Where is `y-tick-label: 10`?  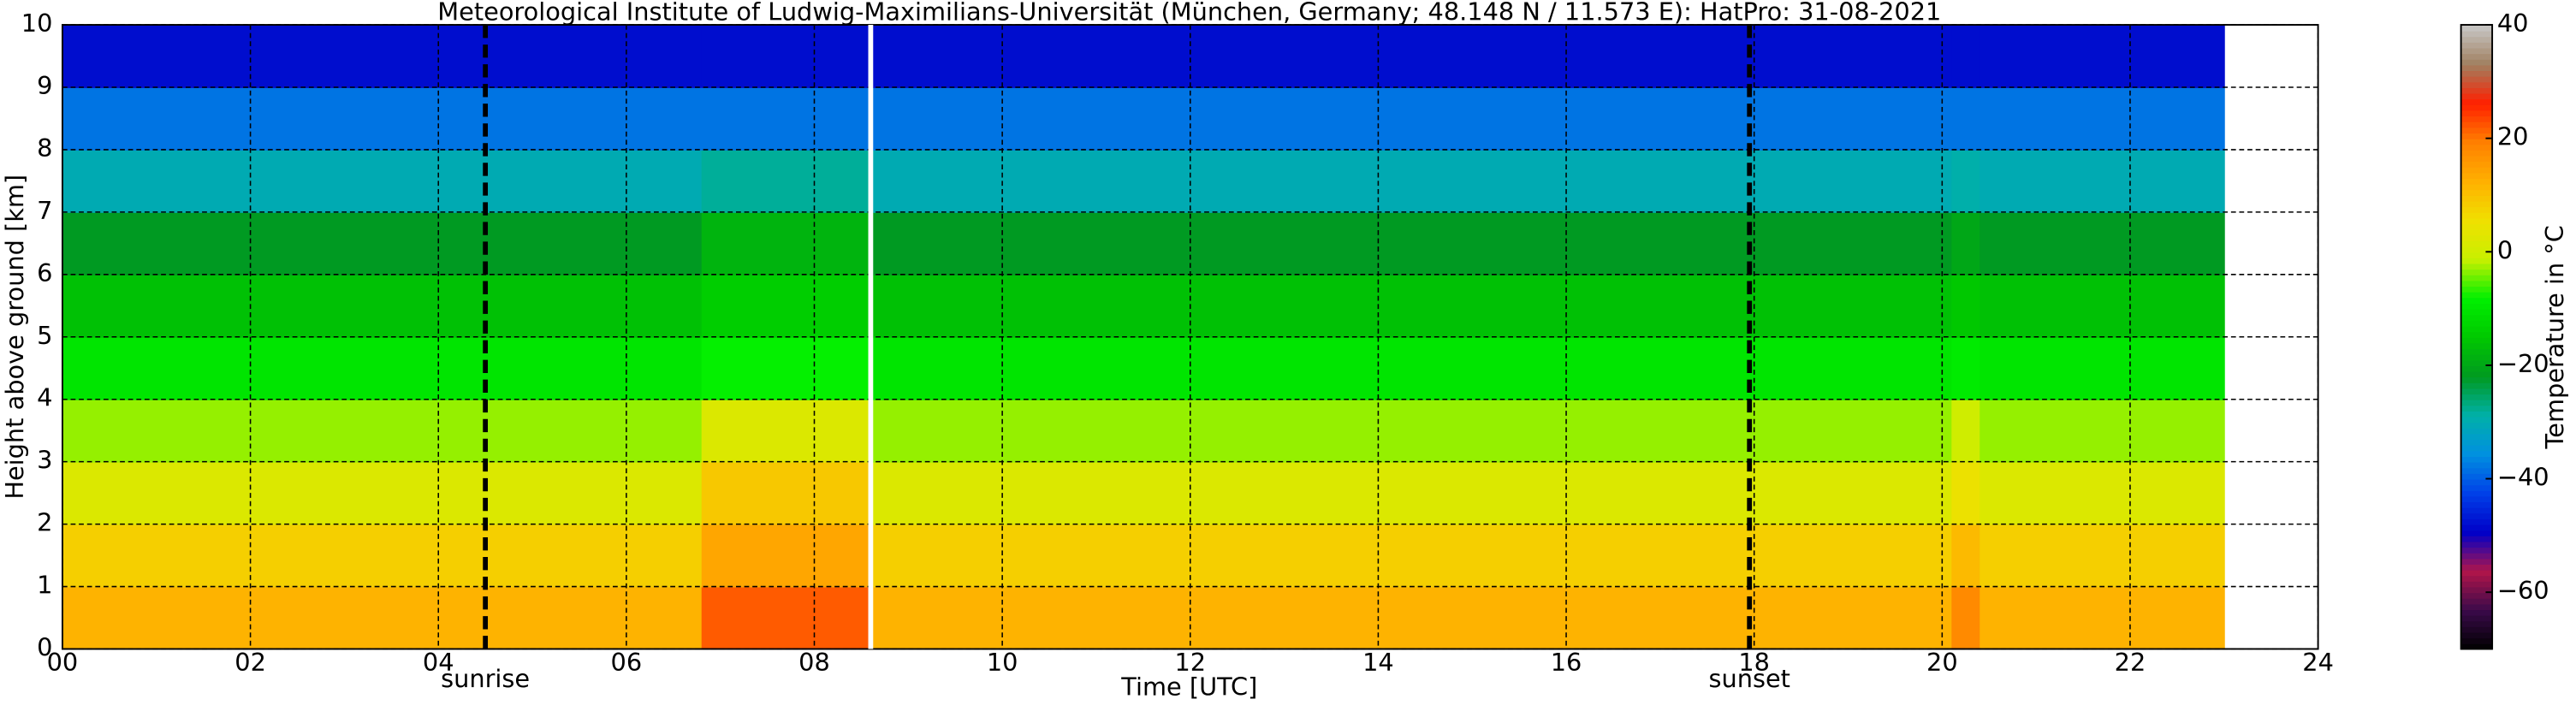 y-tick-label: 10 is located at coordinates (37, 23).